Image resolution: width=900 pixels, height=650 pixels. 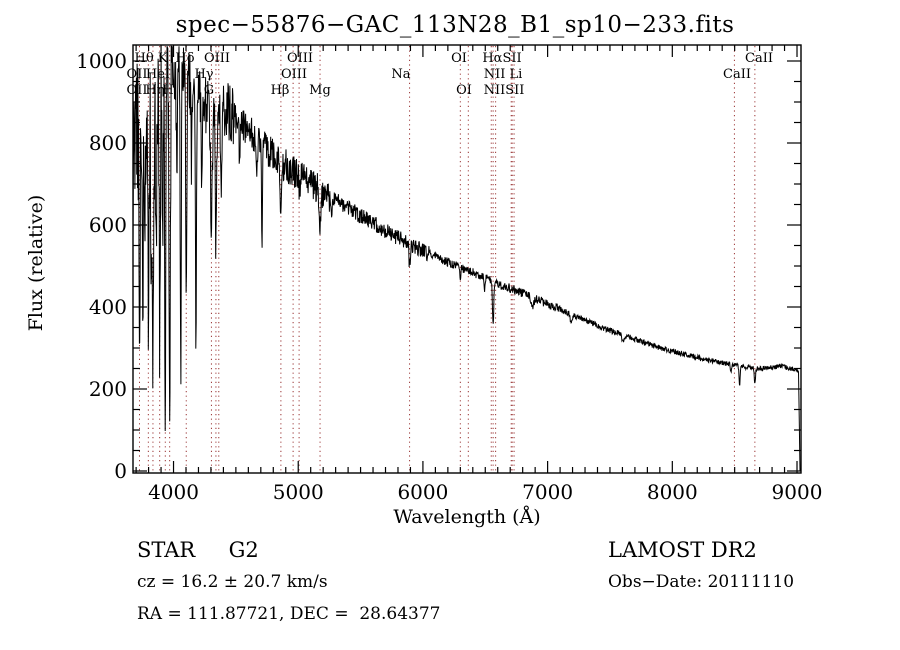 I want to click on x-tick-label: 9000, so click(x=797, y=492).